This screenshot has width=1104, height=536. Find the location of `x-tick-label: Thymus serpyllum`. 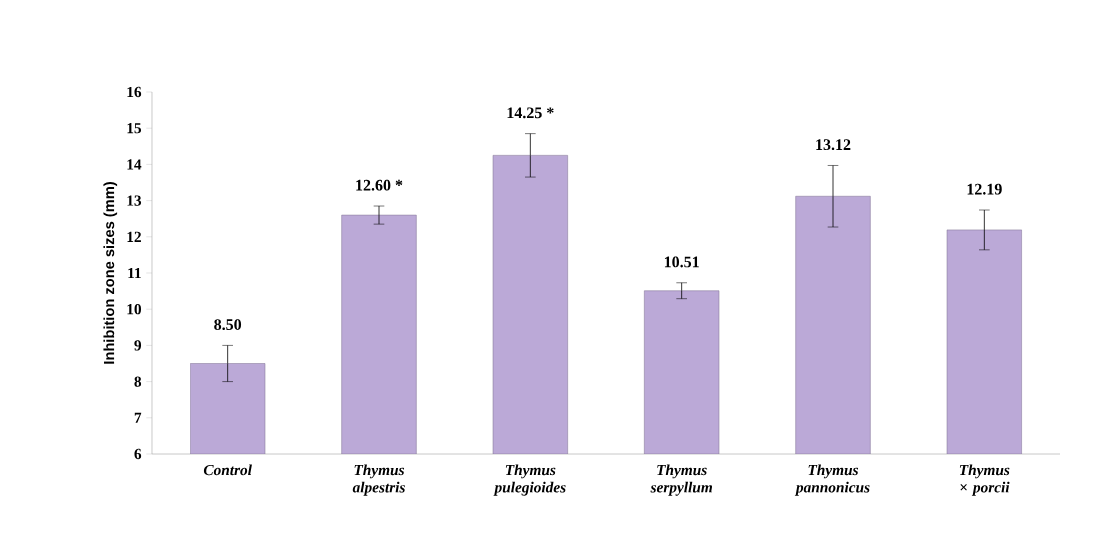

x-tick-label: Thymus serpyllum is located at coordinates (681, 480).